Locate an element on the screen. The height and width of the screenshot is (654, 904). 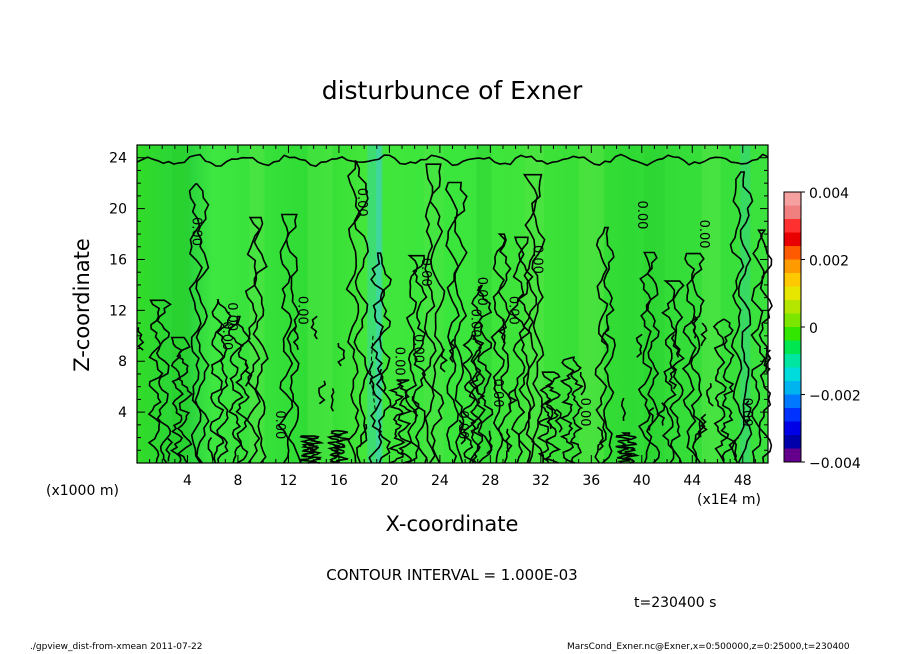
colorbar-tick-label: 0 is located at coordinates (813, 329).